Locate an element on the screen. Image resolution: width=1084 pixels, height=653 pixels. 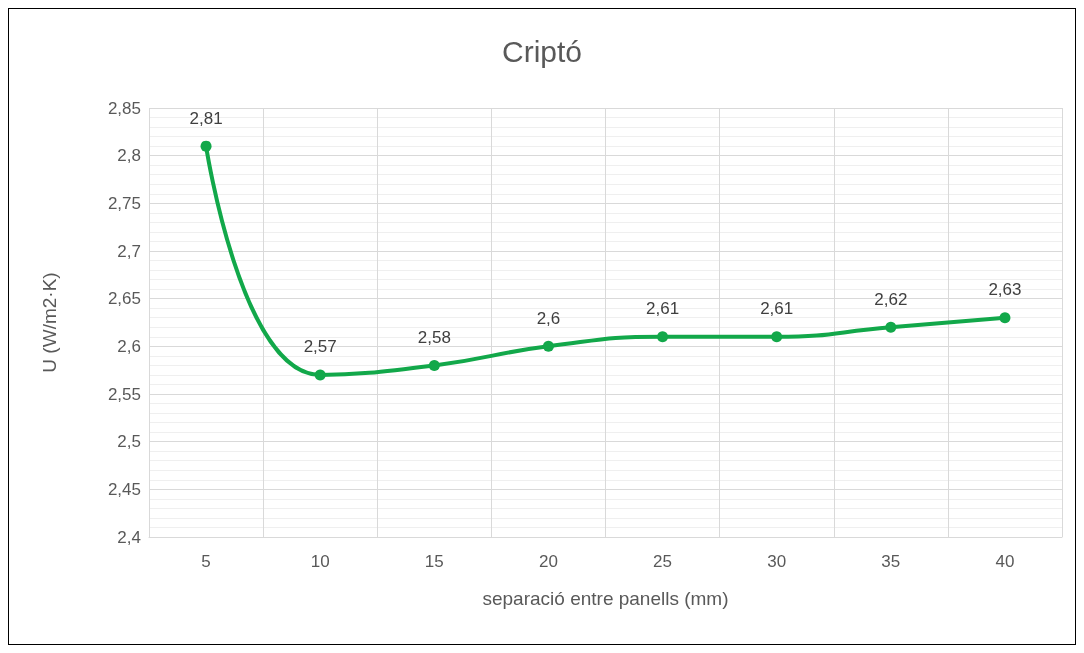
x-tick-label: 25 is located at coordinates (663, 561).